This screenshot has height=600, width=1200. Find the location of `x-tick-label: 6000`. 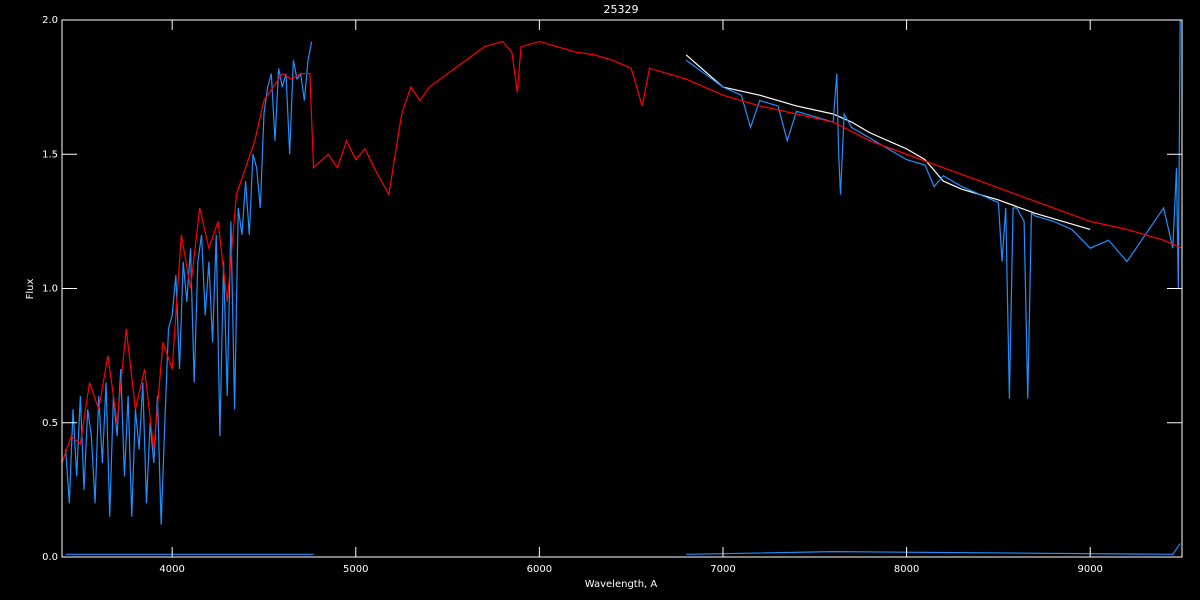

x-tick-label: 6000 is located at coordinates (539, 569).